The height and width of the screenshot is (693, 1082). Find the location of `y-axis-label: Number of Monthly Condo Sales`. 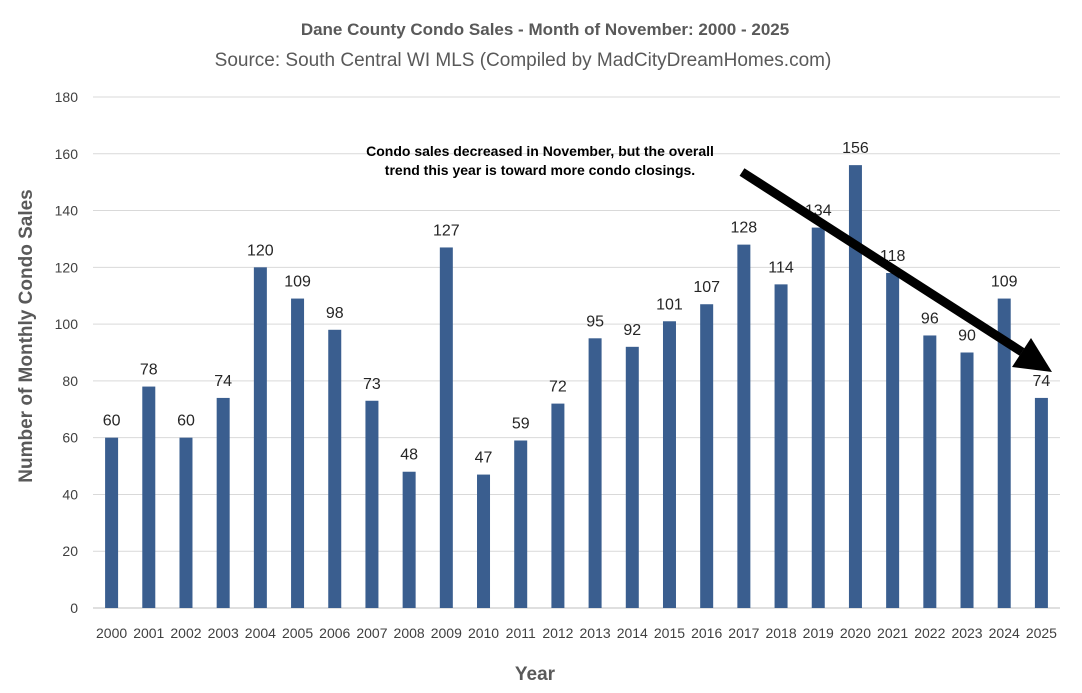

y-axis-label: Number of Monthly Condo Sales is located at coordinates (26, 335).